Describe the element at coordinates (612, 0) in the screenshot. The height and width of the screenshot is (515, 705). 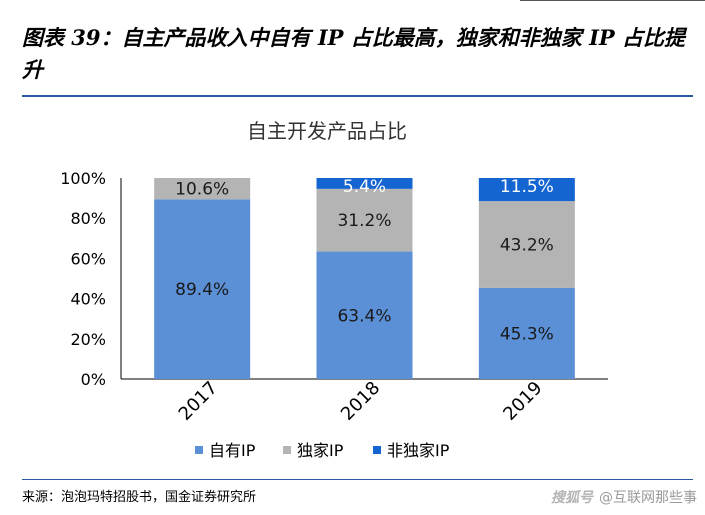
I see `top-rule-fragment` at that location.